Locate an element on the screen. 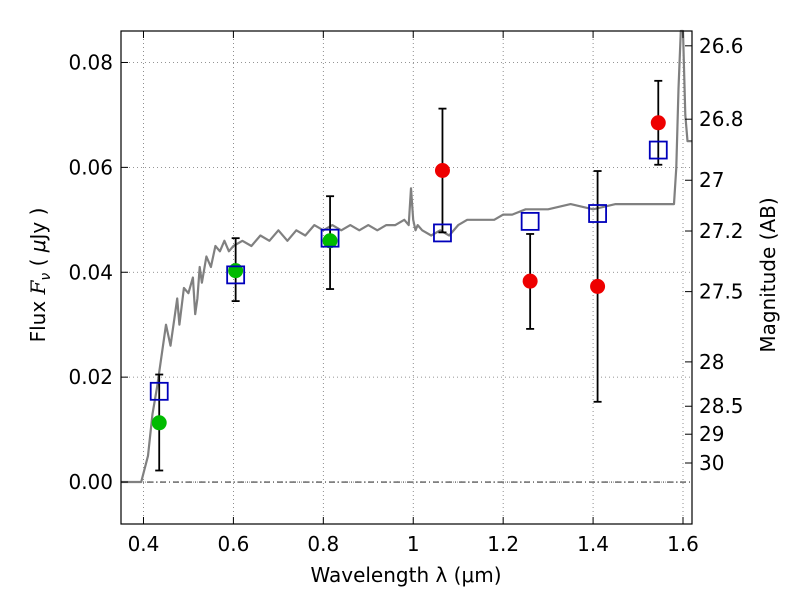  y-axis-label-mid: ( is located at coordinates (38, 262).